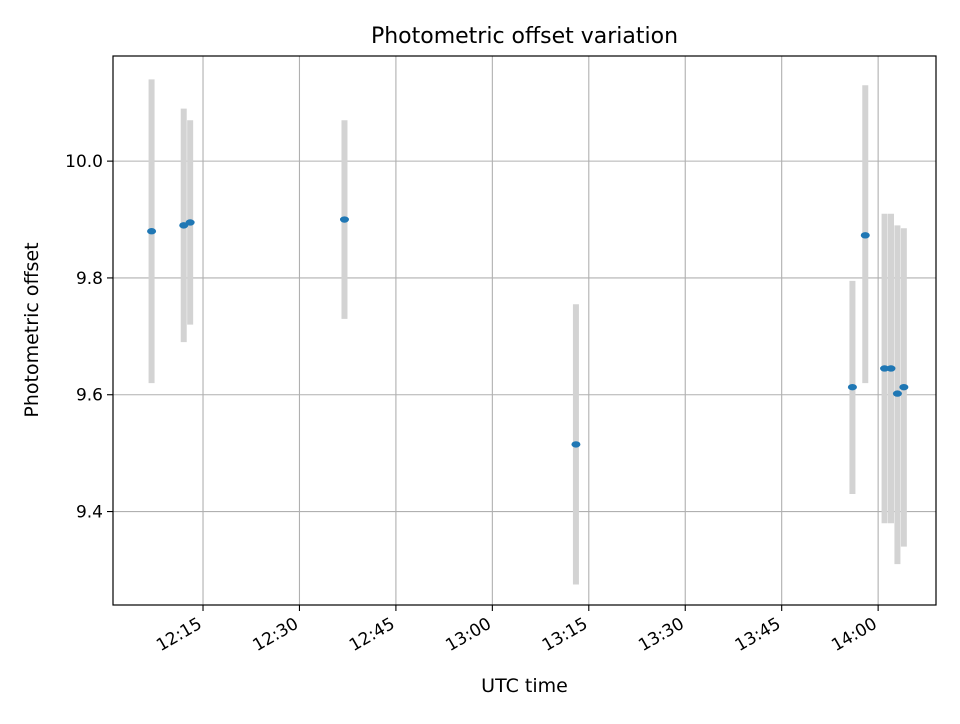  What do you see at coordinates (89, 513) in the screenshot?
I see `y-tick-label: 9.4` at bounding box center [89, 513].